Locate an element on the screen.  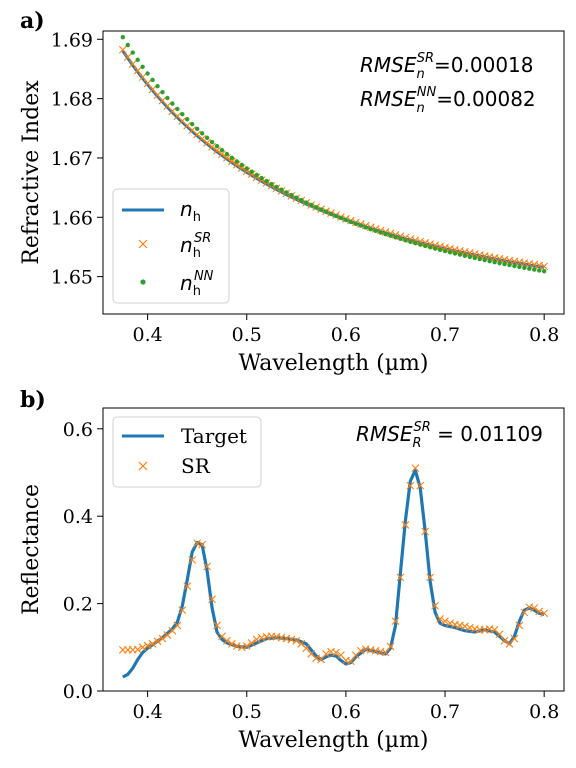
panel-a-y-tick-label: 1.67 is located at coordinates (72, 159).